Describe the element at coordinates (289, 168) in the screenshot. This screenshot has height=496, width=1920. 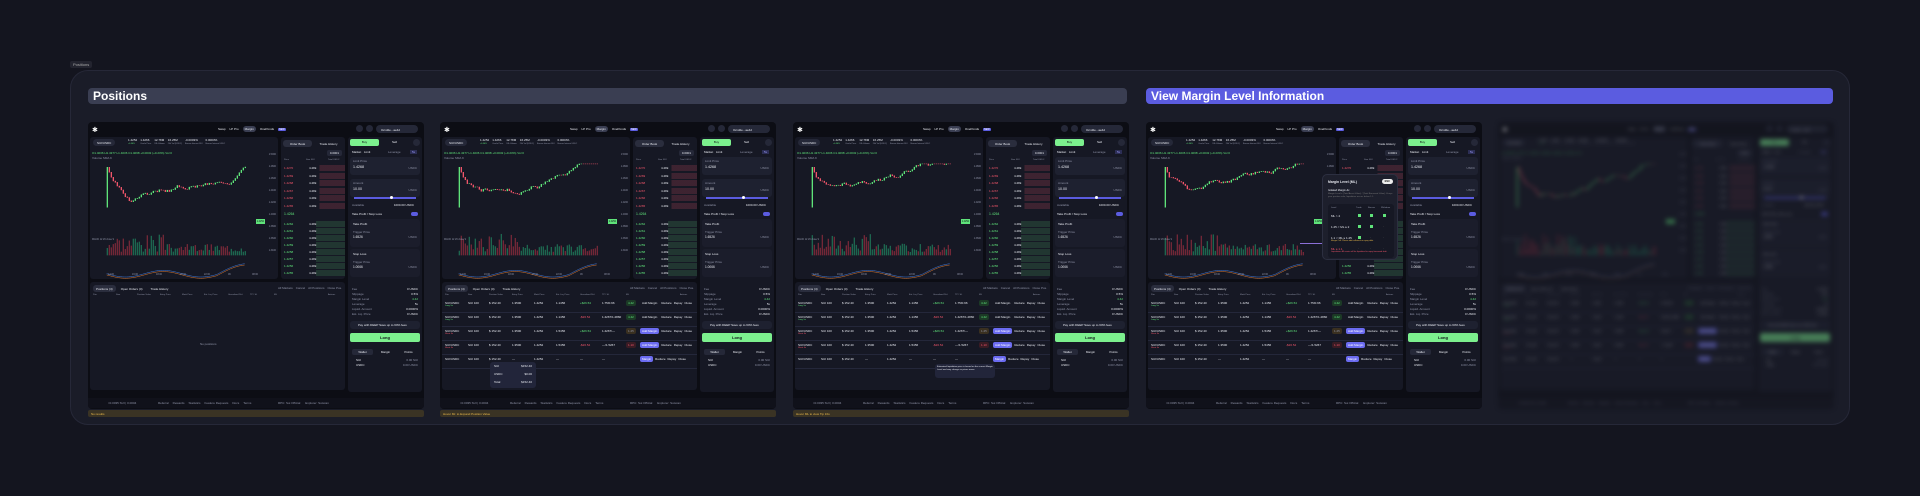
I see `ask-price: 1.4270` at that location.